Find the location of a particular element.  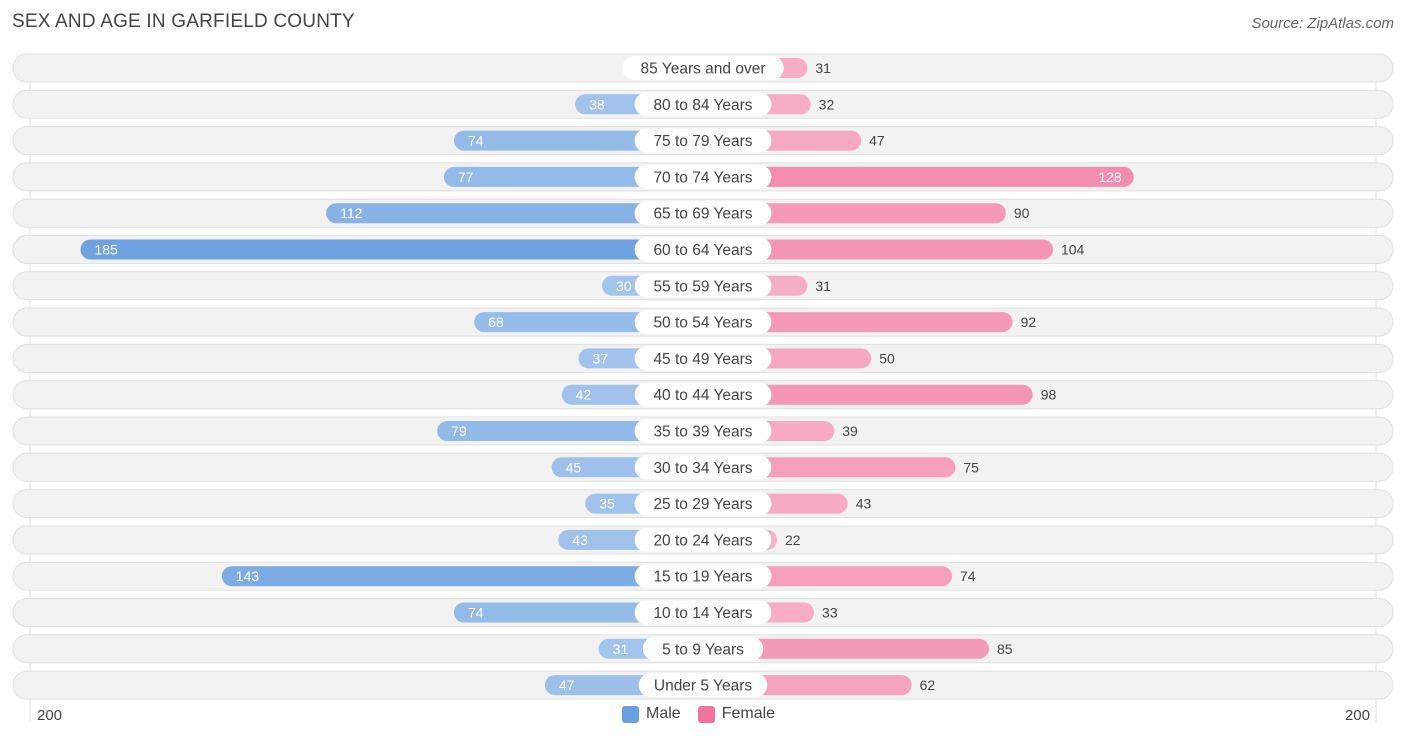

male-value-label: 37 is located at coordinates (600, 358).